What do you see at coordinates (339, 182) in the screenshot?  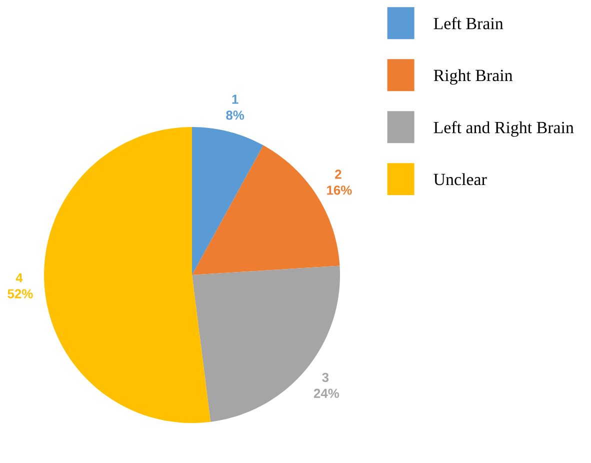 I see `data-label: 2 16%` at bounding box center [339, 182].